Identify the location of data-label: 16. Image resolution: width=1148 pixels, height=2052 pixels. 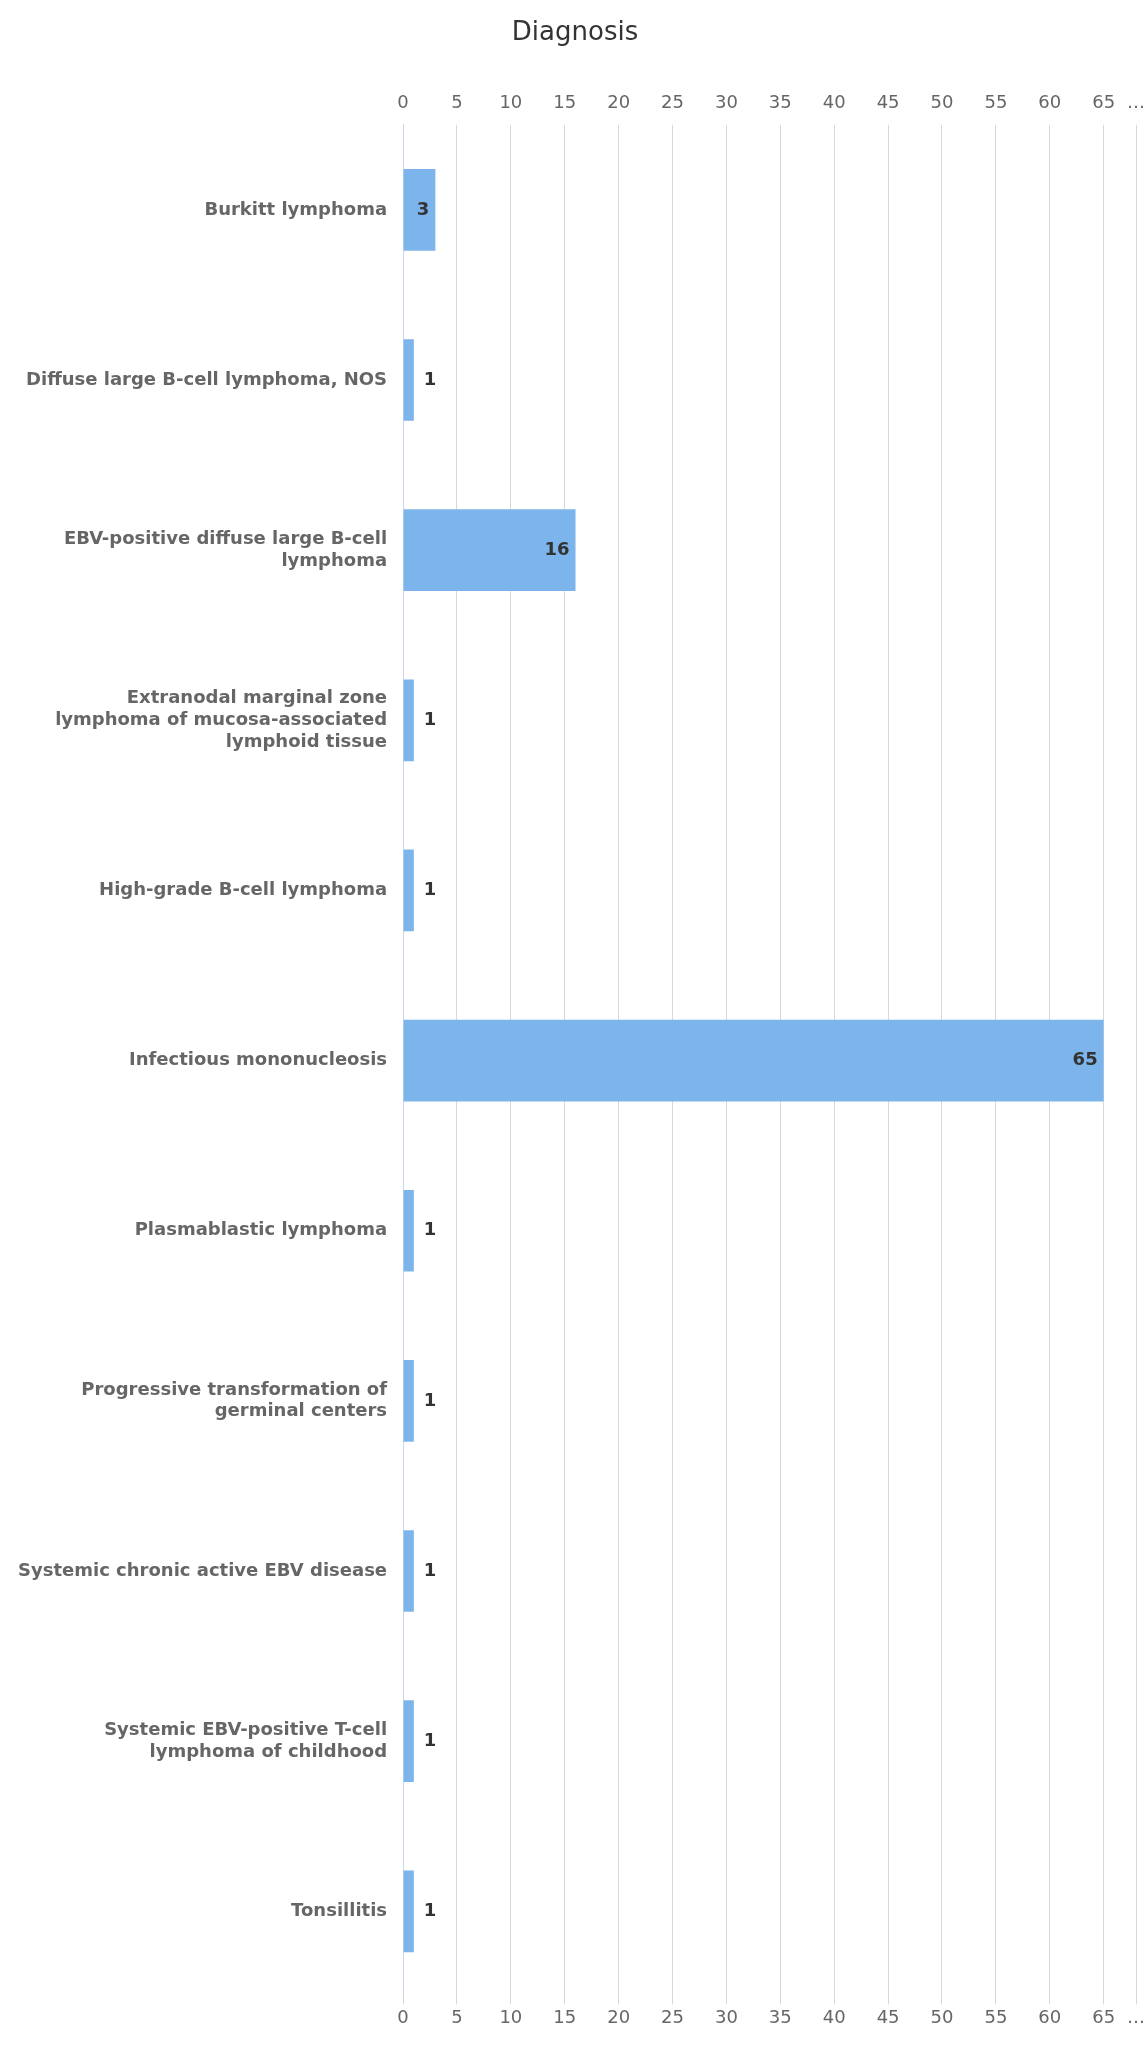
(557, 548).